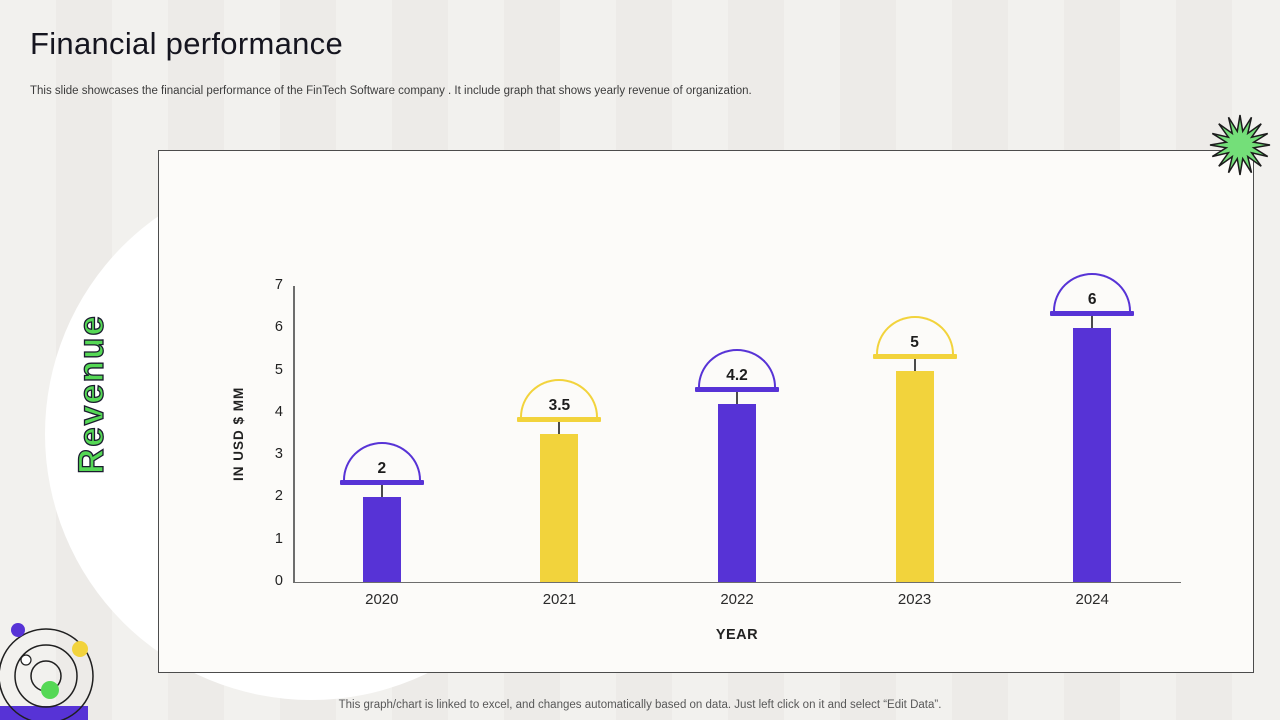 This screenshot has width=1280, height=720. I want to click on purple-dot-icon, so click(18, 630).